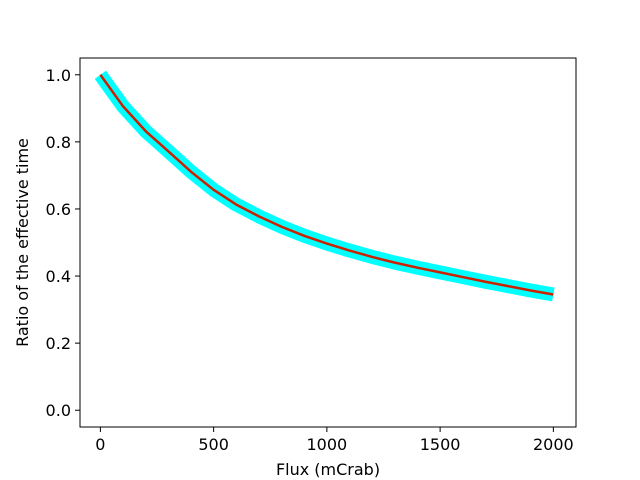 Image resolution: width=640 pixels, height=480 pixels. Describe the element at coordinates (327, 444) in the screenshot. I see `x-tick-label: 1000` at that location.